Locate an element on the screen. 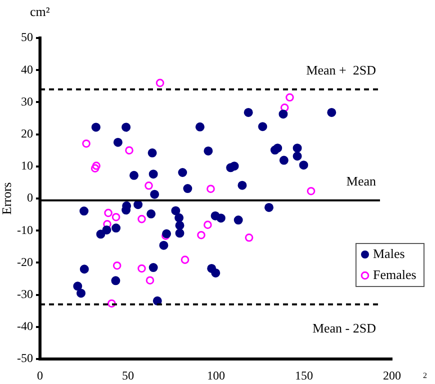 This screenshot has width=435, height=384. text: cm² is located at coordinates (40, 12).